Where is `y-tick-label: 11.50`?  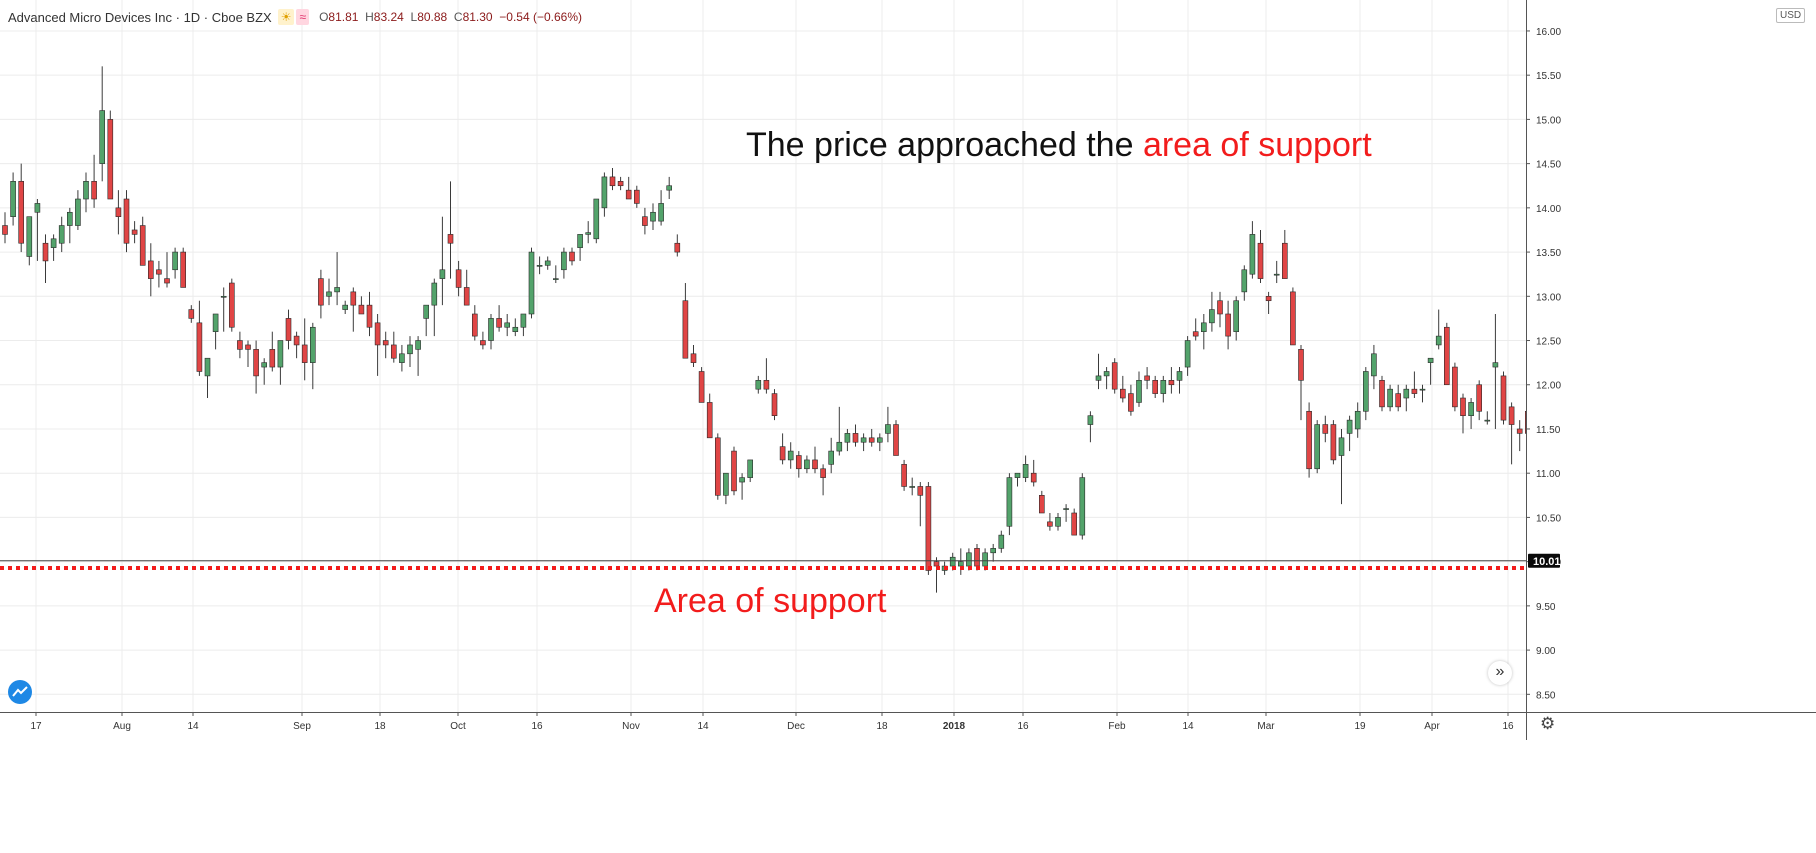 y-tick-label: 11.50 is located at coordinates (1548, 430).